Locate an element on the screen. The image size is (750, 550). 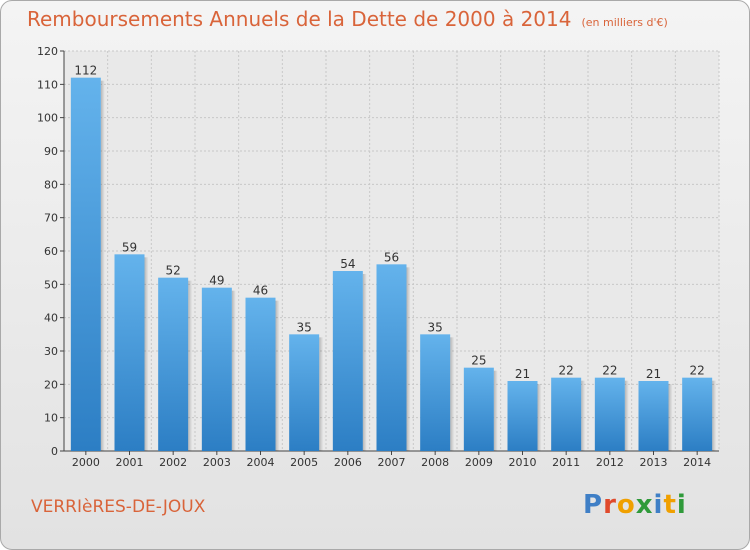
chart-unit-label: (en milliers d'€) is located at coordinates (624, 22).